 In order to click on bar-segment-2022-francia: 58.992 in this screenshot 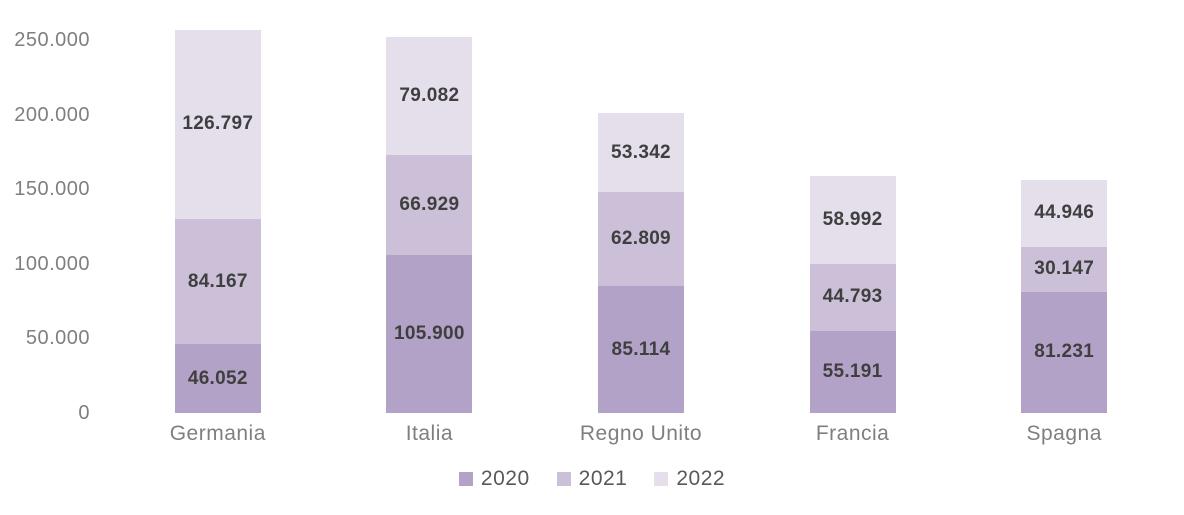, I will do `click(852, 219)`.